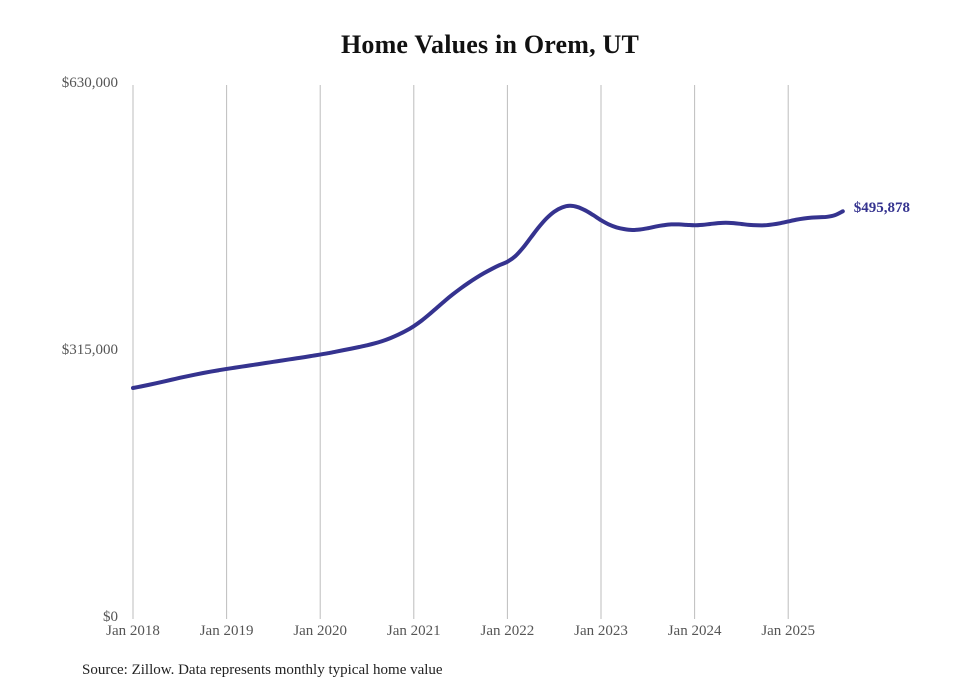 The height and width of the screenshot is (699, 980). What do you see at coordinates (490, 44) in the screenshot?
I see `chart-title: Home Values in Orem, UT` at bounding box center [490, 44].